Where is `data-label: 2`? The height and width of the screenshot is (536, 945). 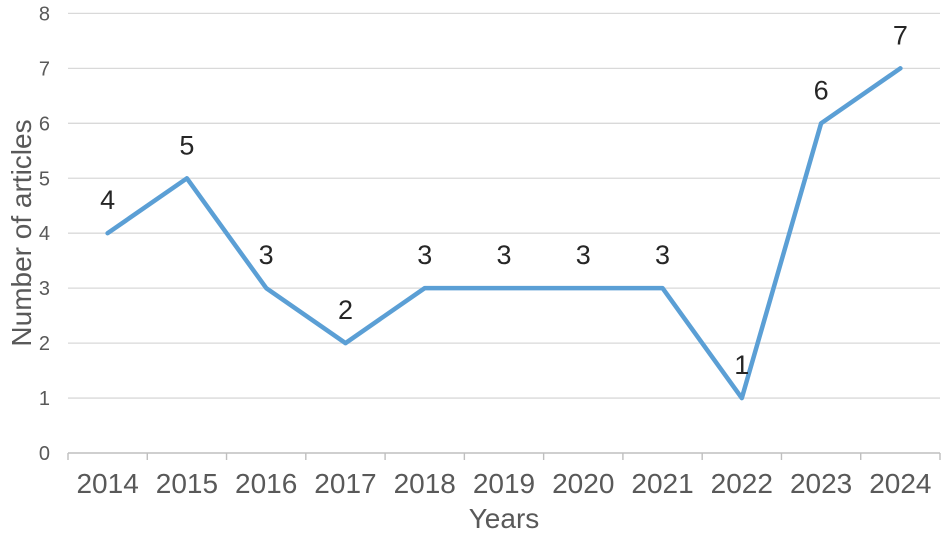
data-label: 2 is located at coordinates (345, 310).